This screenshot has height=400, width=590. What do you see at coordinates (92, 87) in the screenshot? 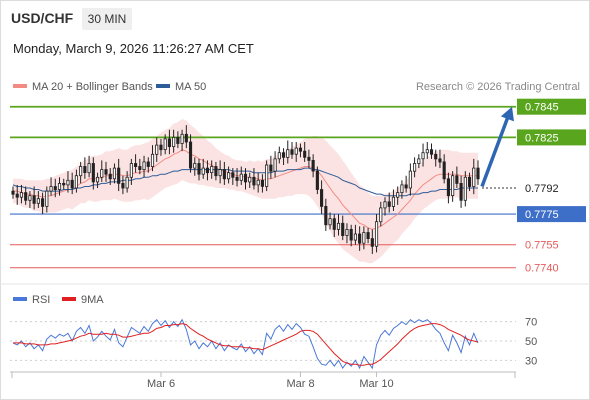
I see `legend-label-ma20: MA 20 + Bollinger Bands` at bounding box center [92, 87].